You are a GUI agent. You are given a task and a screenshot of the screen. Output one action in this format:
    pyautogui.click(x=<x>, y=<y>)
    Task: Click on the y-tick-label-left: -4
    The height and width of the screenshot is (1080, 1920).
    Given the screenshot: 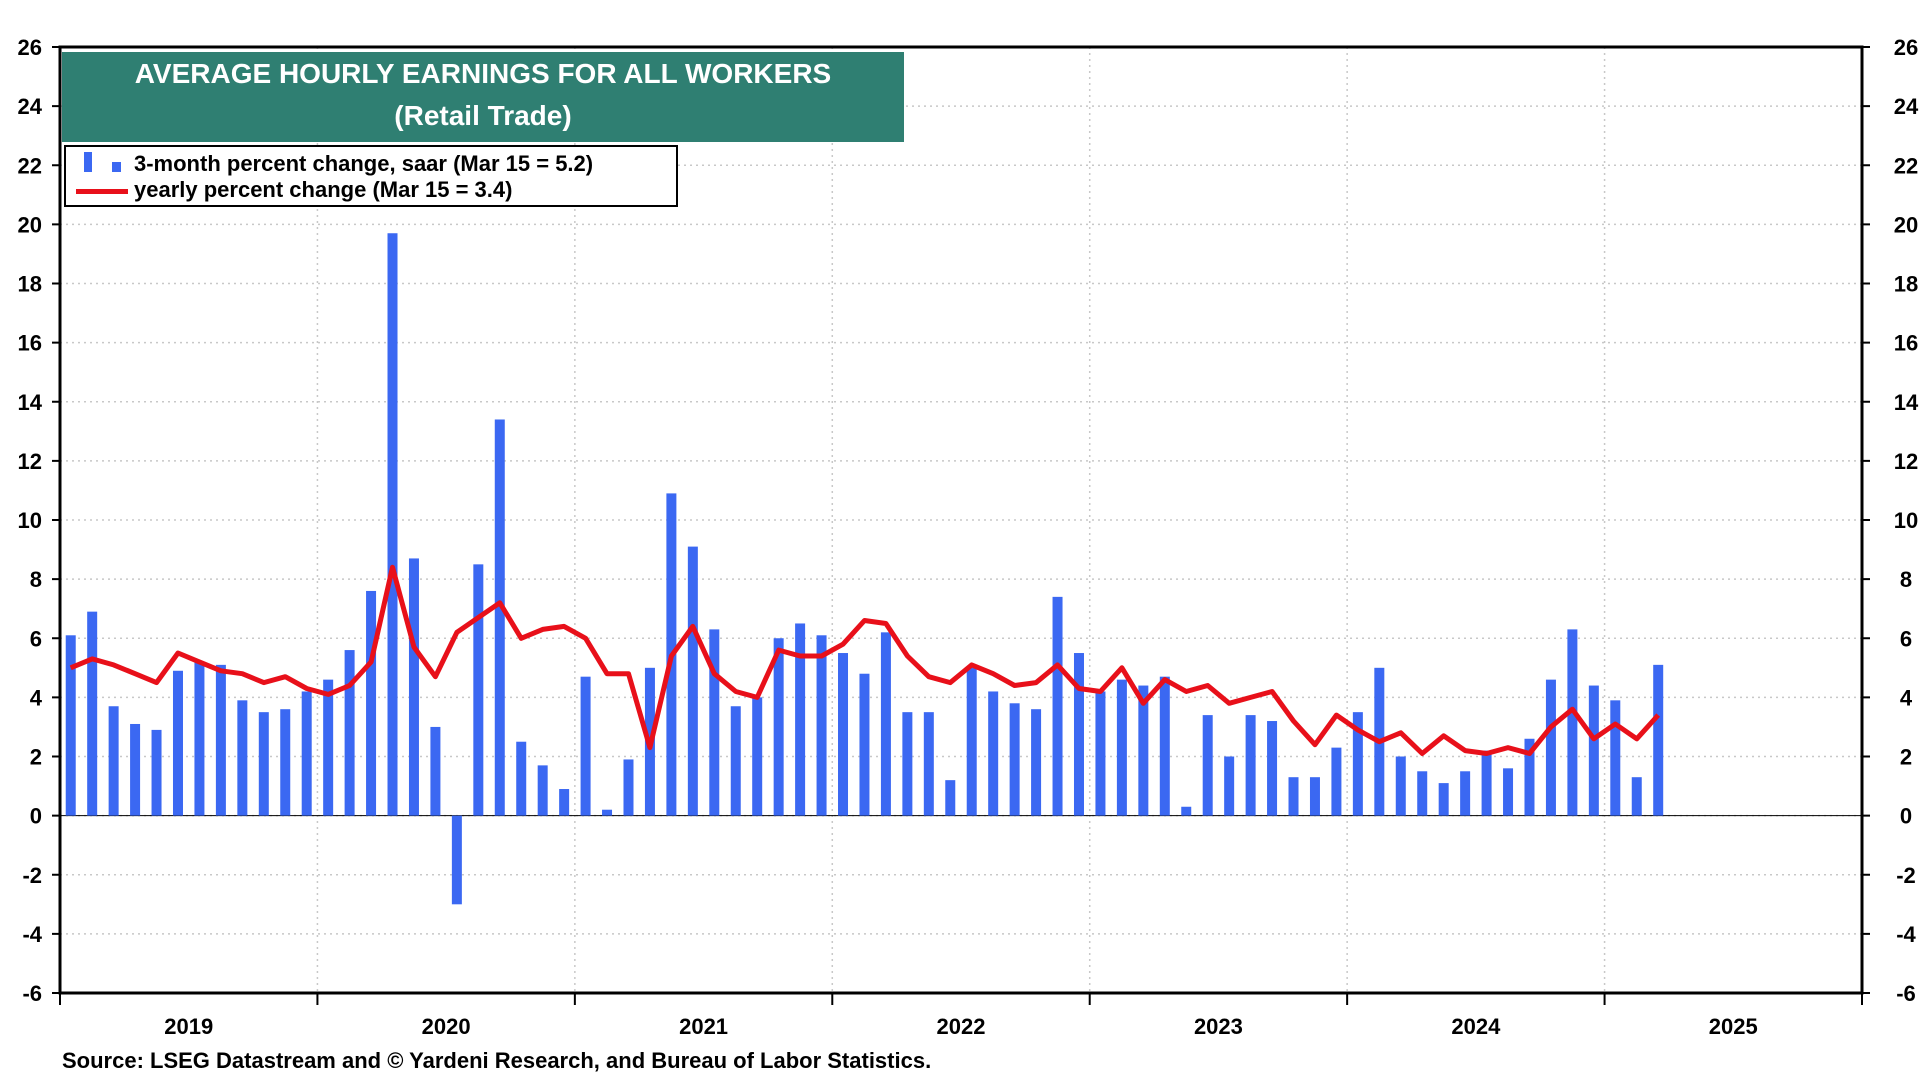 What is the action you would take?
    pyautogui.click(x=32, y=934)
    